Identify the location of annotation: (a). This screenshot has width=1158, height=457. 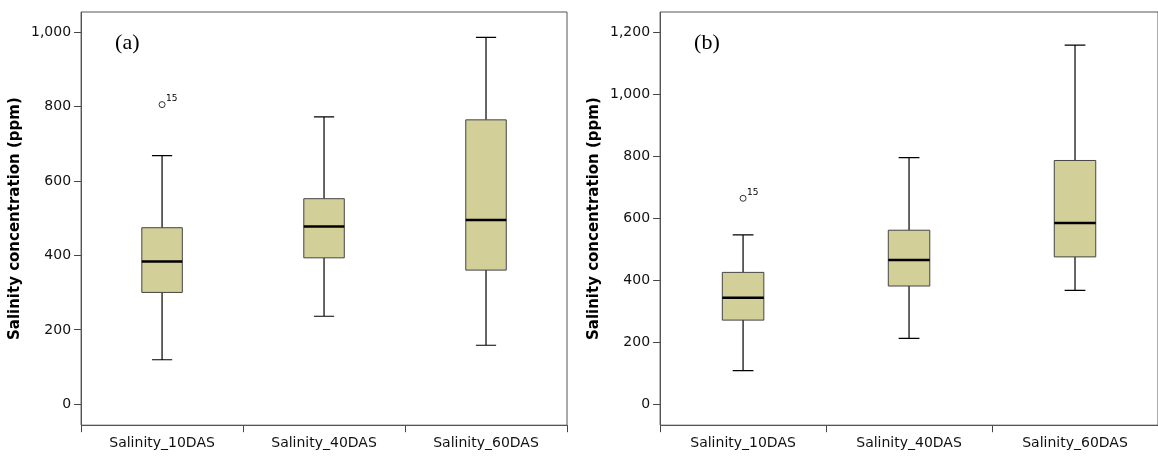
(127, 41).